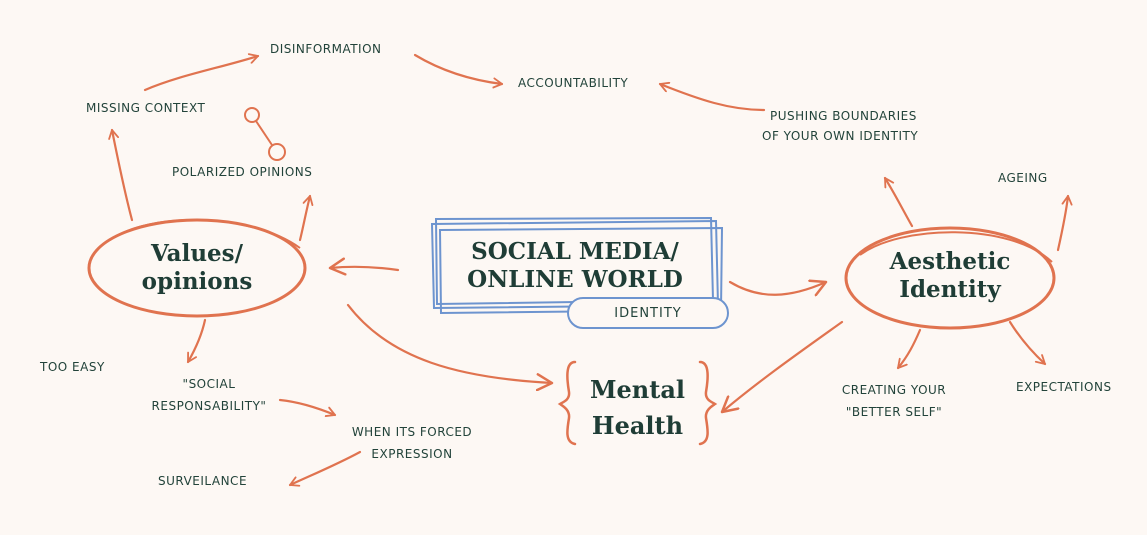  What do you see at coordinates (209, 395) in the screenshot?
I see `label-social-responsability: "SOCIAL RESPONSABILITY"` at bounding box center [209, 395].